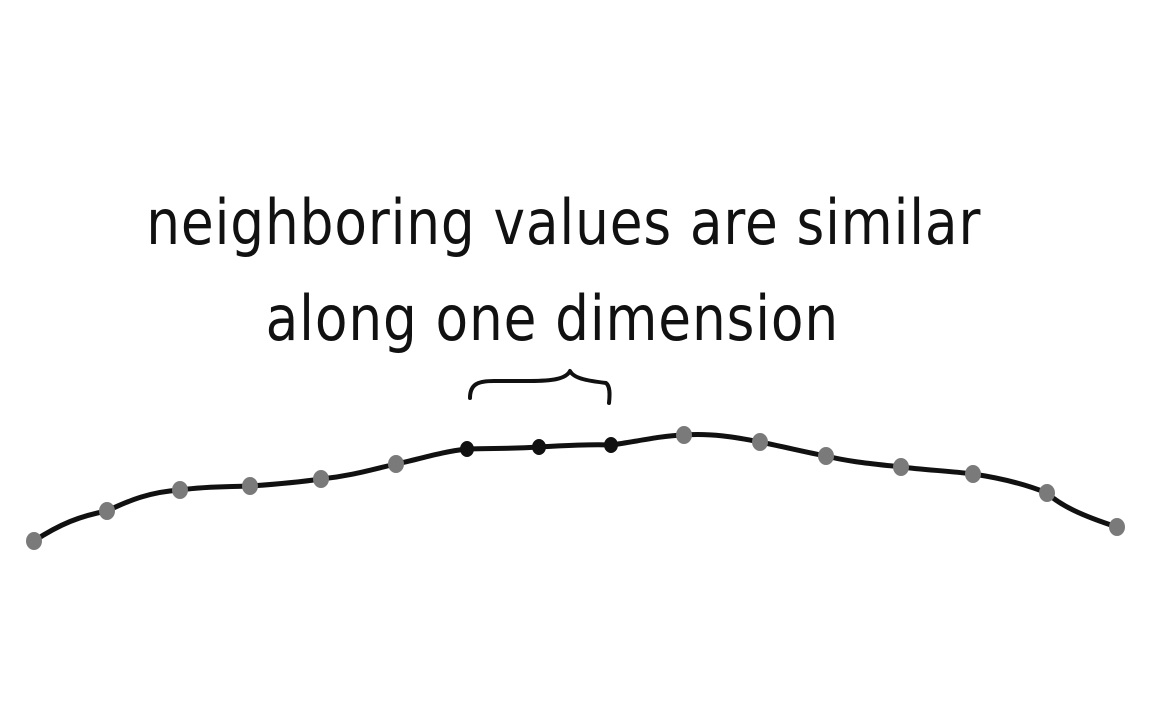 This screenshot has height=709, width=1152. I want to click on caption-line-1: neighboring values are similar, so click(564, 222).